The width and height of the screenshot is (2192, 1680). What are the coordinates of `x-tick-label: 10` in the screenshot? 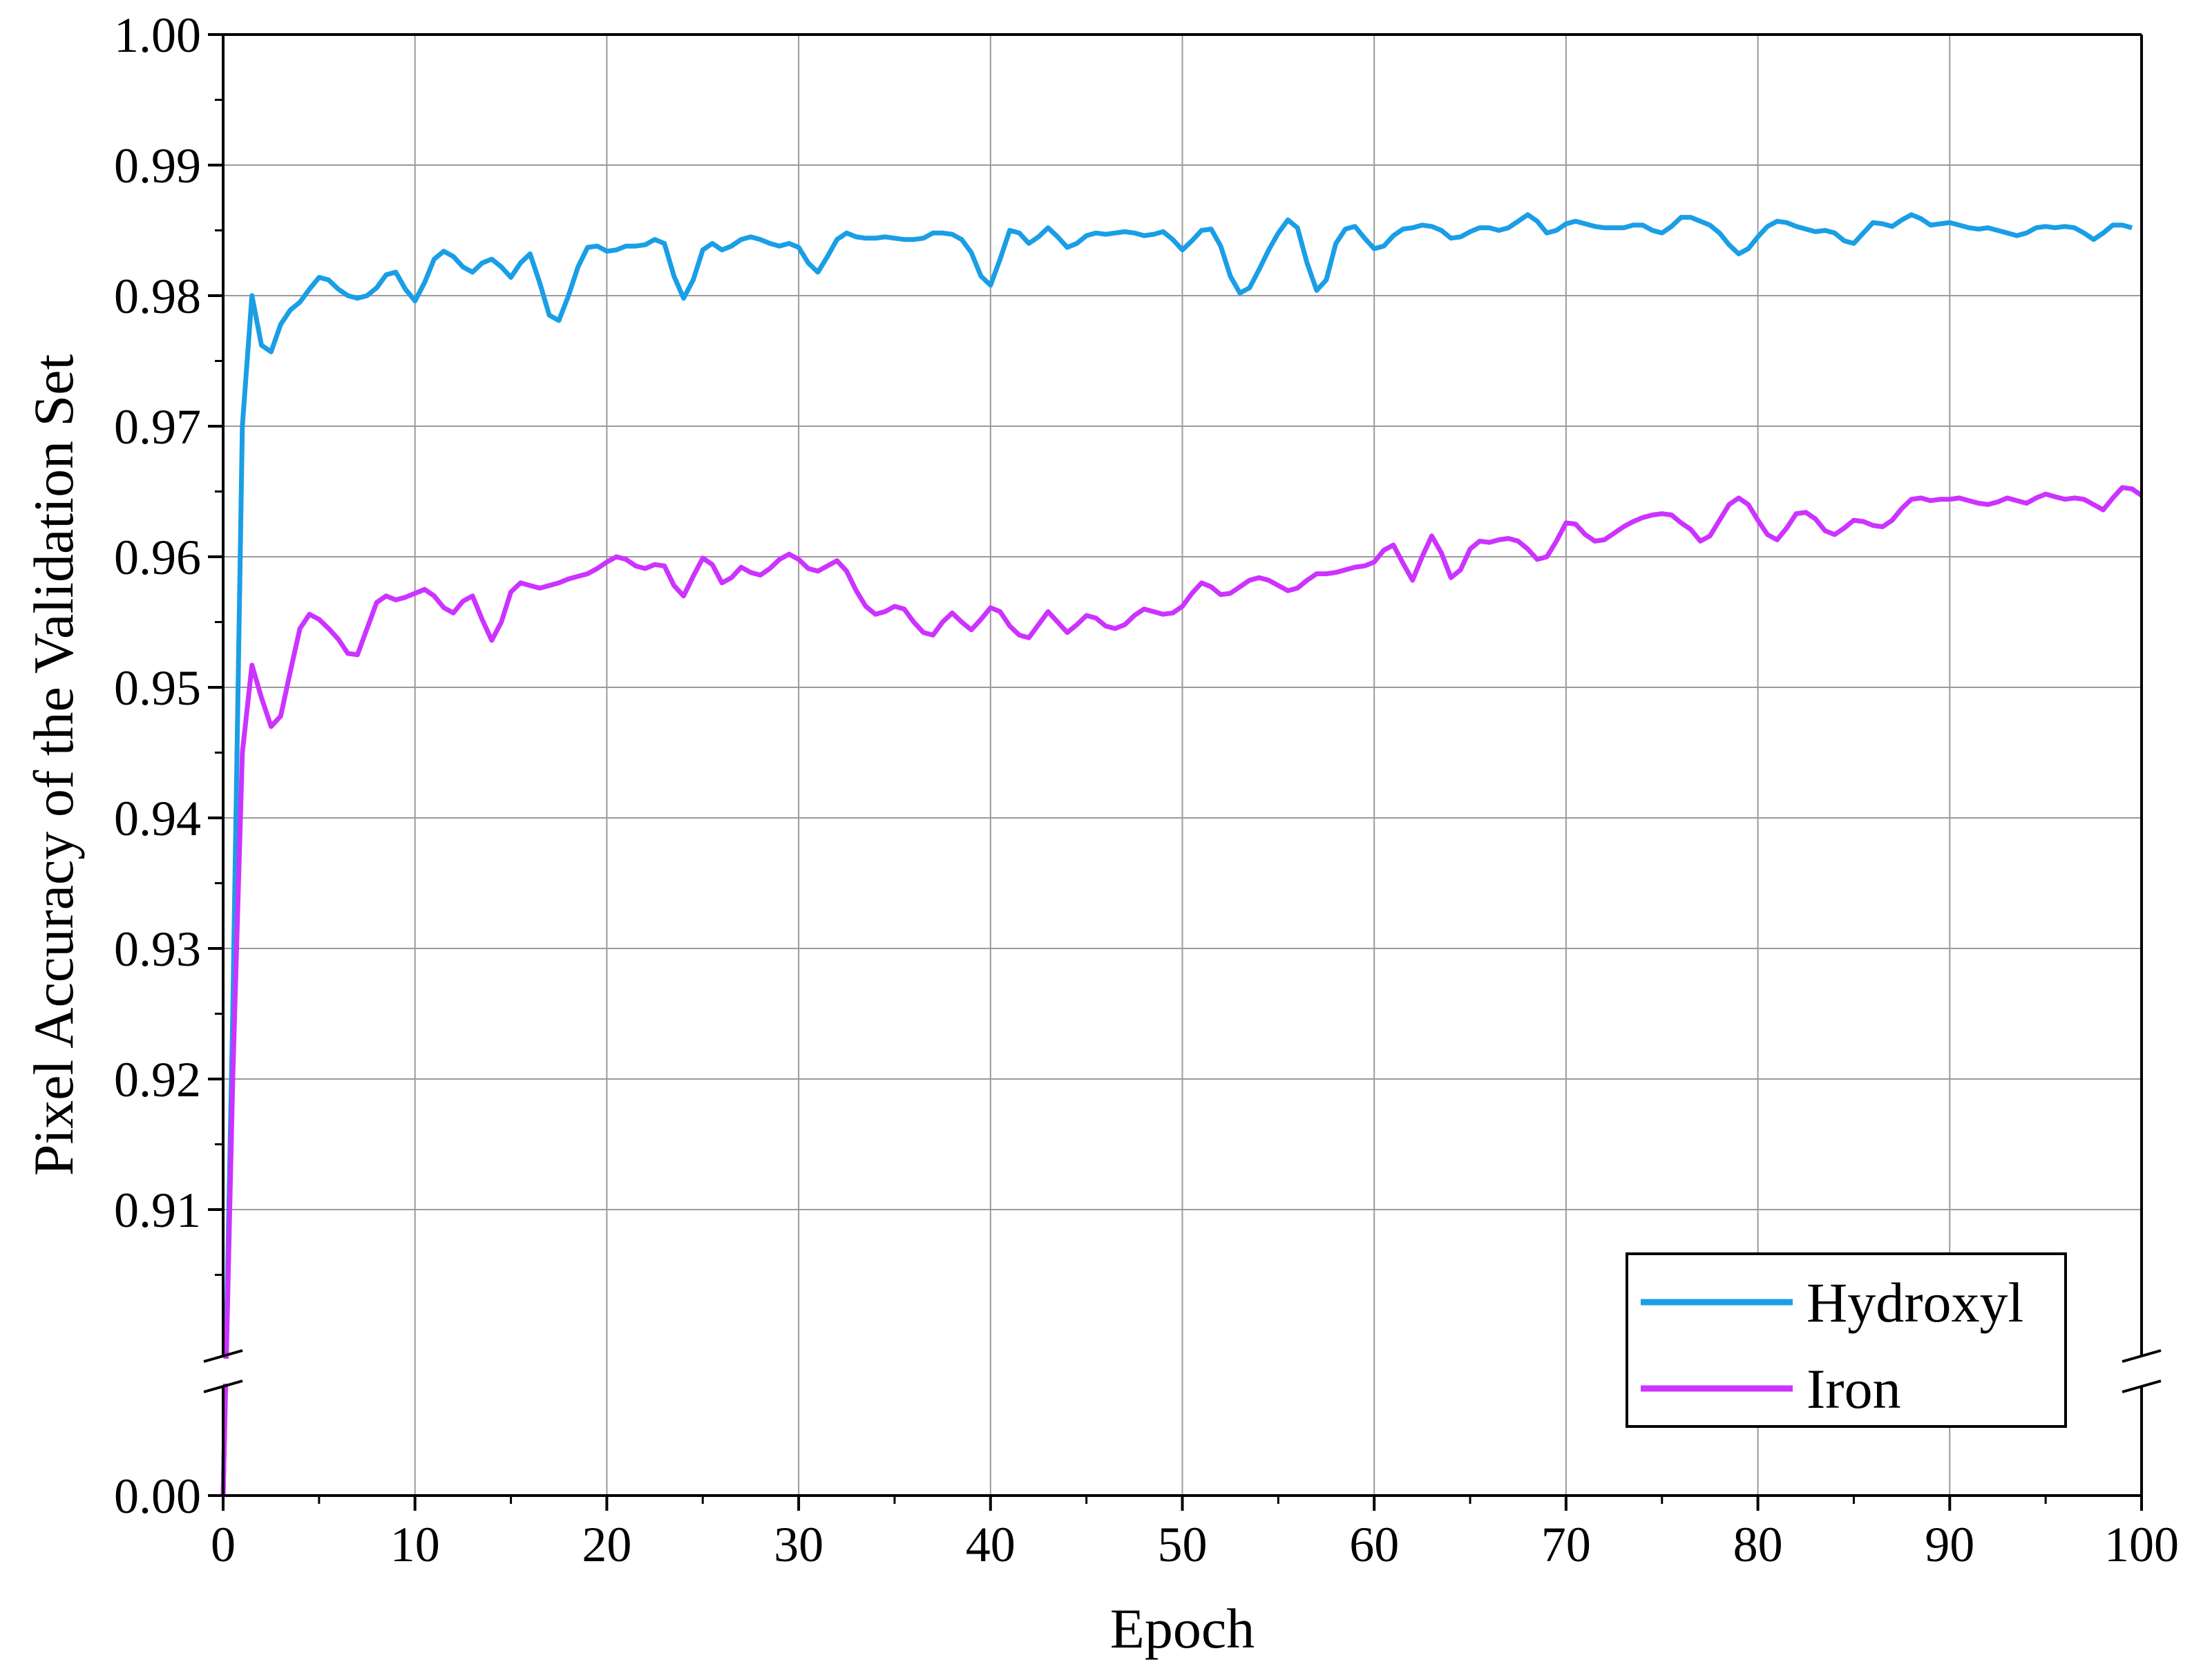 It's located at (415, 1544).